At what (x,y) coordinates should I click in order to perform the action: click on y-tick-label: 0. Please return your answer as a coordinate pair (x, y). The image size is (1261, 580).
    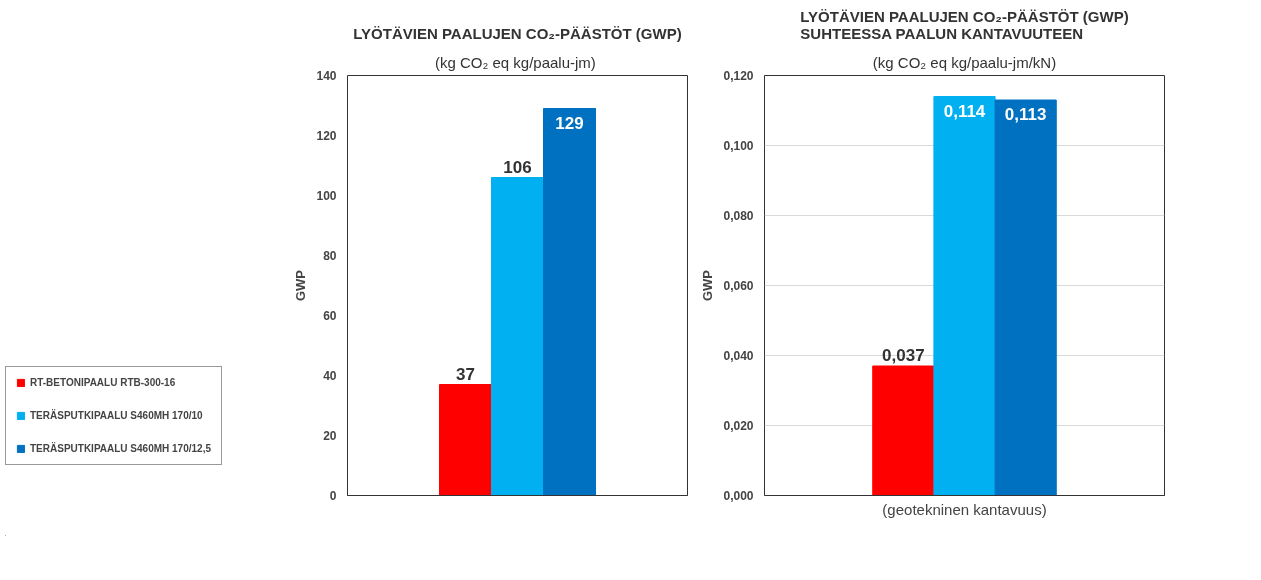
    Looking at the image, I should click on (333, 496).